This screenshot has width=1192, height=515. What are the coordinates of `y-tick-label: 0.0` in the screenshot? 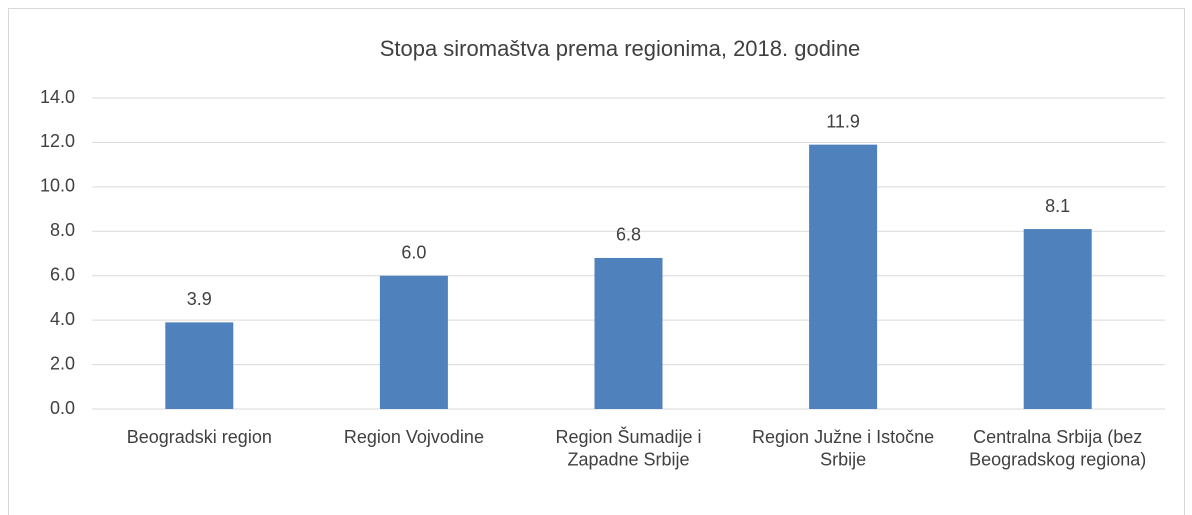 It's located at (62, 408).